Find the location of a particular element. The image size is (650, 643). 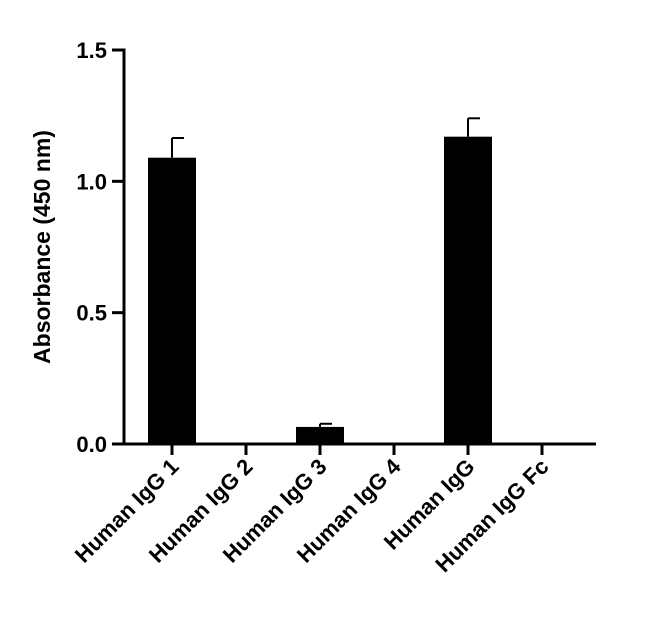

y-tick-label: 0.5 is located at coordinates (91, 313).